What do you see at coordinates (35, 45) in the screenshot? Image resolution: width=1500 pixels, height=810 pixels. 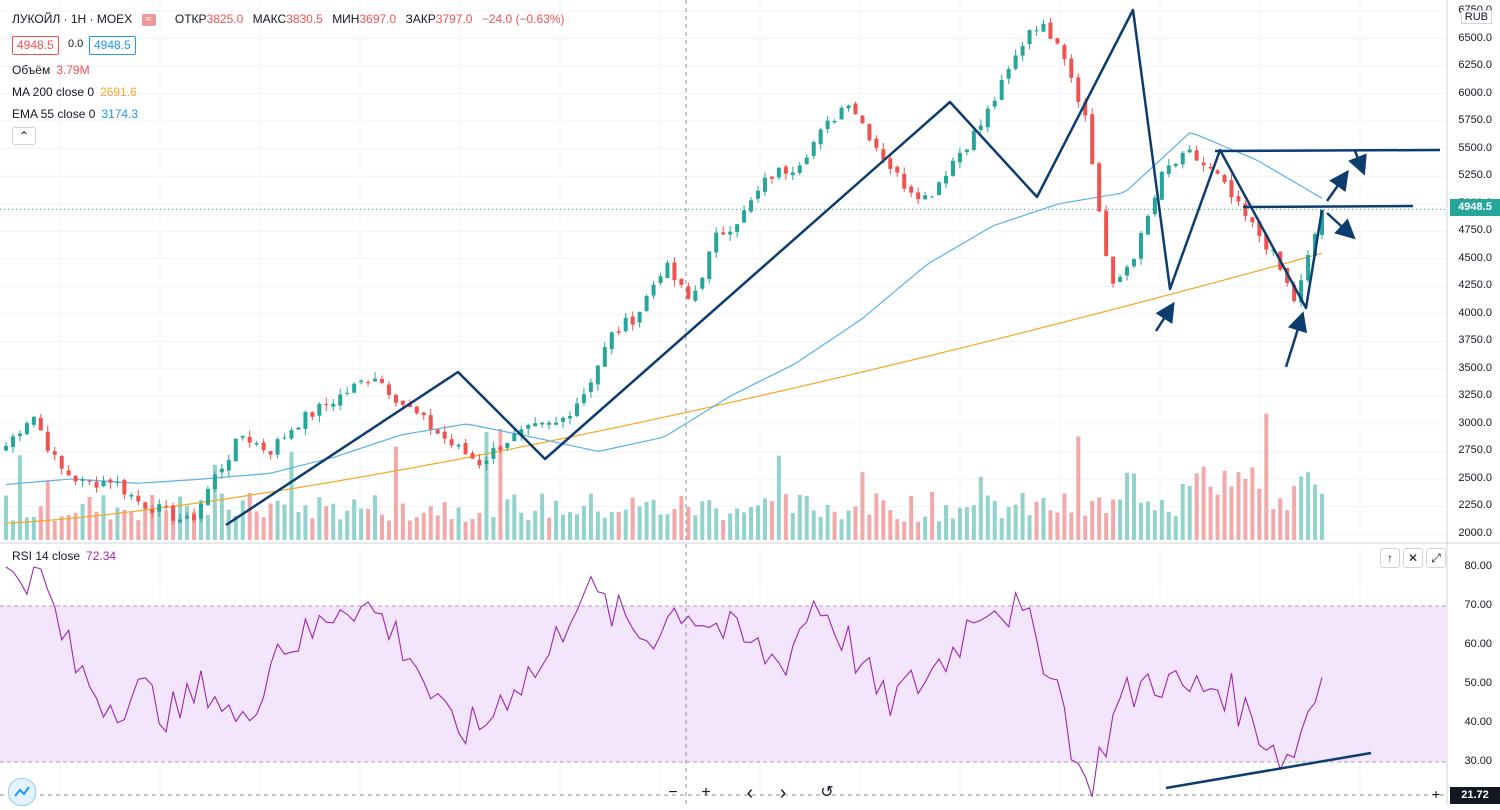 I see `sell-button: 4948.5` at bounding box center [35, 45].